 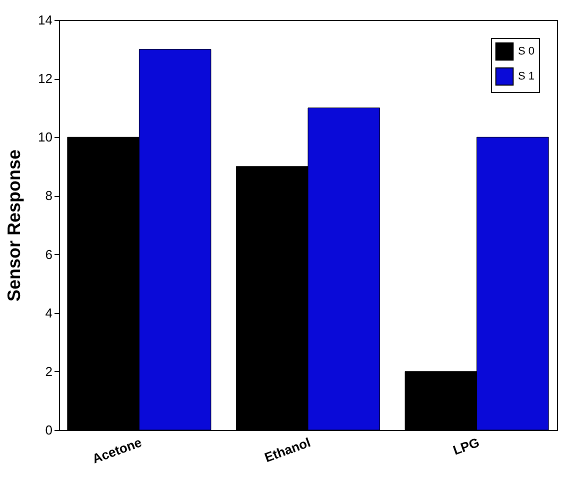 I want to click on y-tick-label: 0, so click(x=48, y=430).